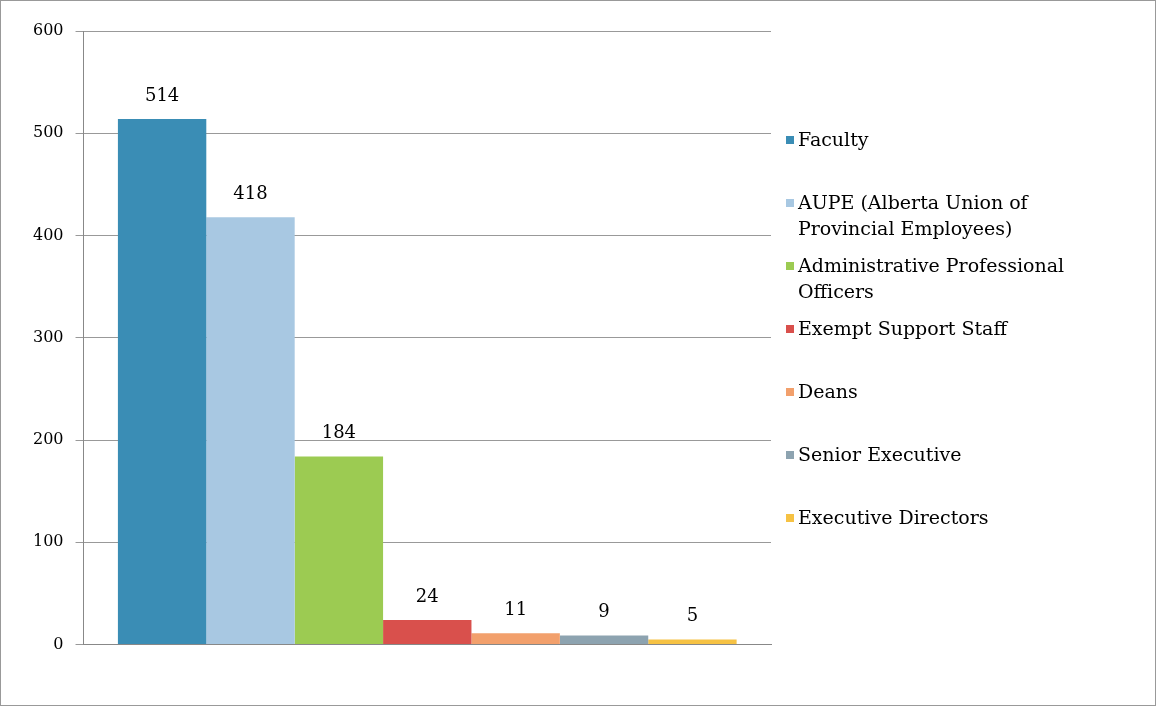  I want to click on legend-label: Exempt Support Staff, so click(902, 328).